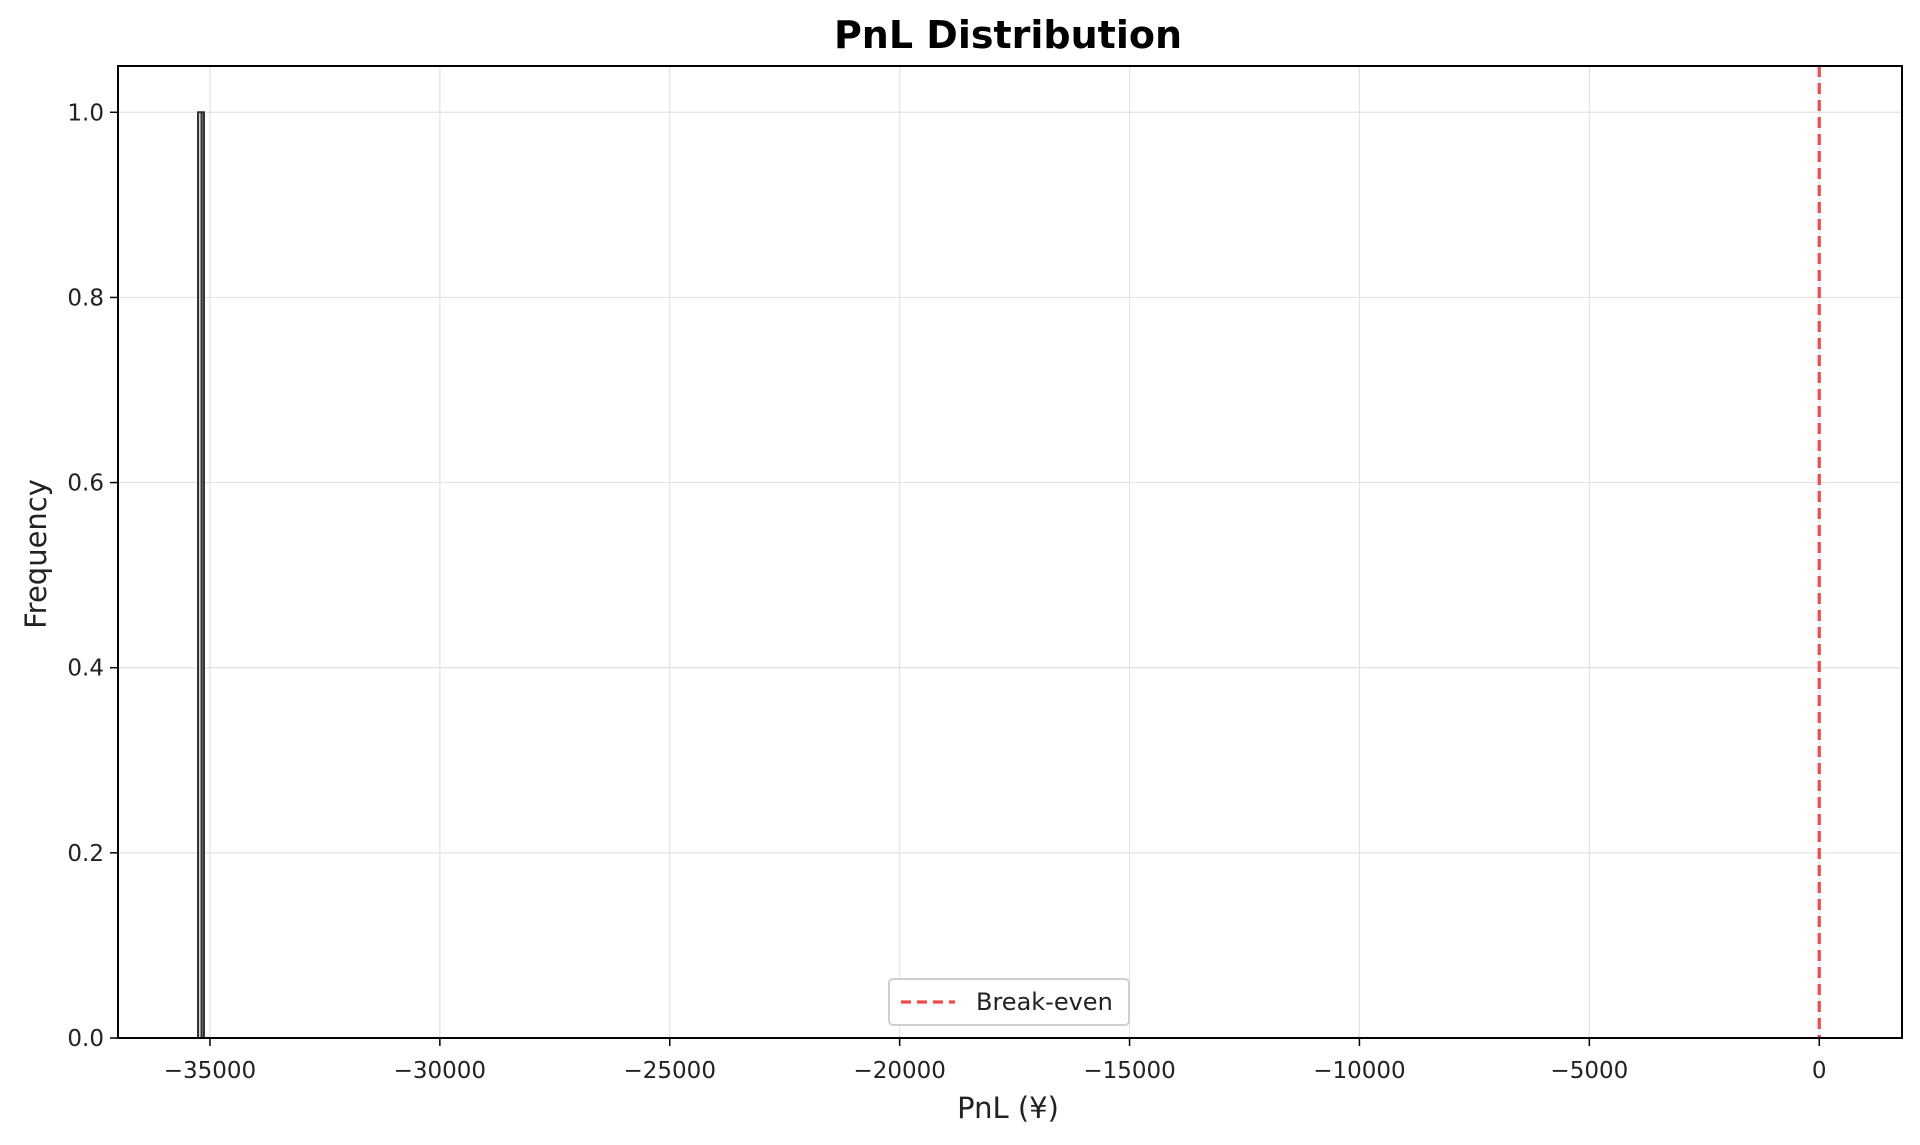  I want to click on x-tick-label-1: −30000, so click(440, 1071).